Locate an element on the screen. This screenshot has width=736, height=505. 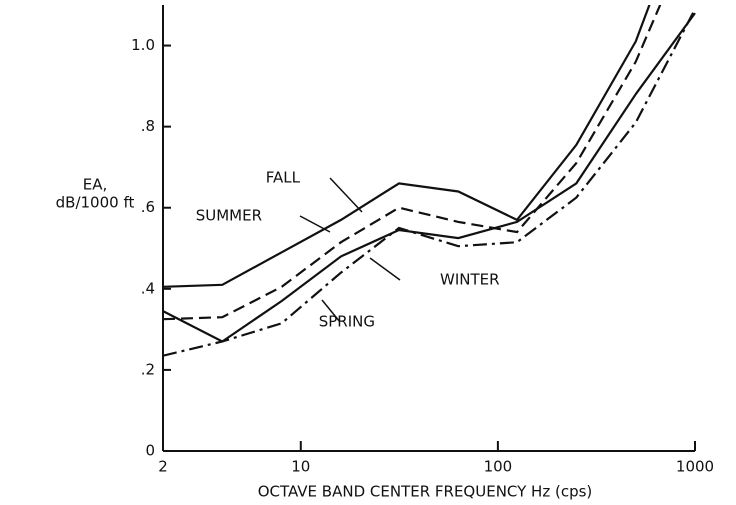
y-axis-label: dB/1000 ft is located at coordinates (95, 203).